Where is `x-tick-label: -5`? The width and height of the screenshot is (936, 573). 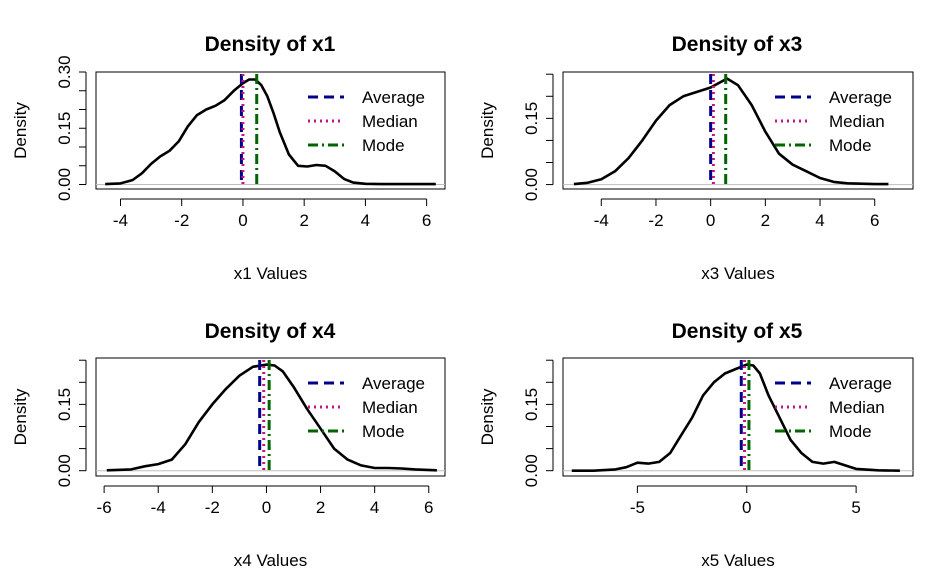
x-tick-label: -5 is located at coordinates (637, 507).